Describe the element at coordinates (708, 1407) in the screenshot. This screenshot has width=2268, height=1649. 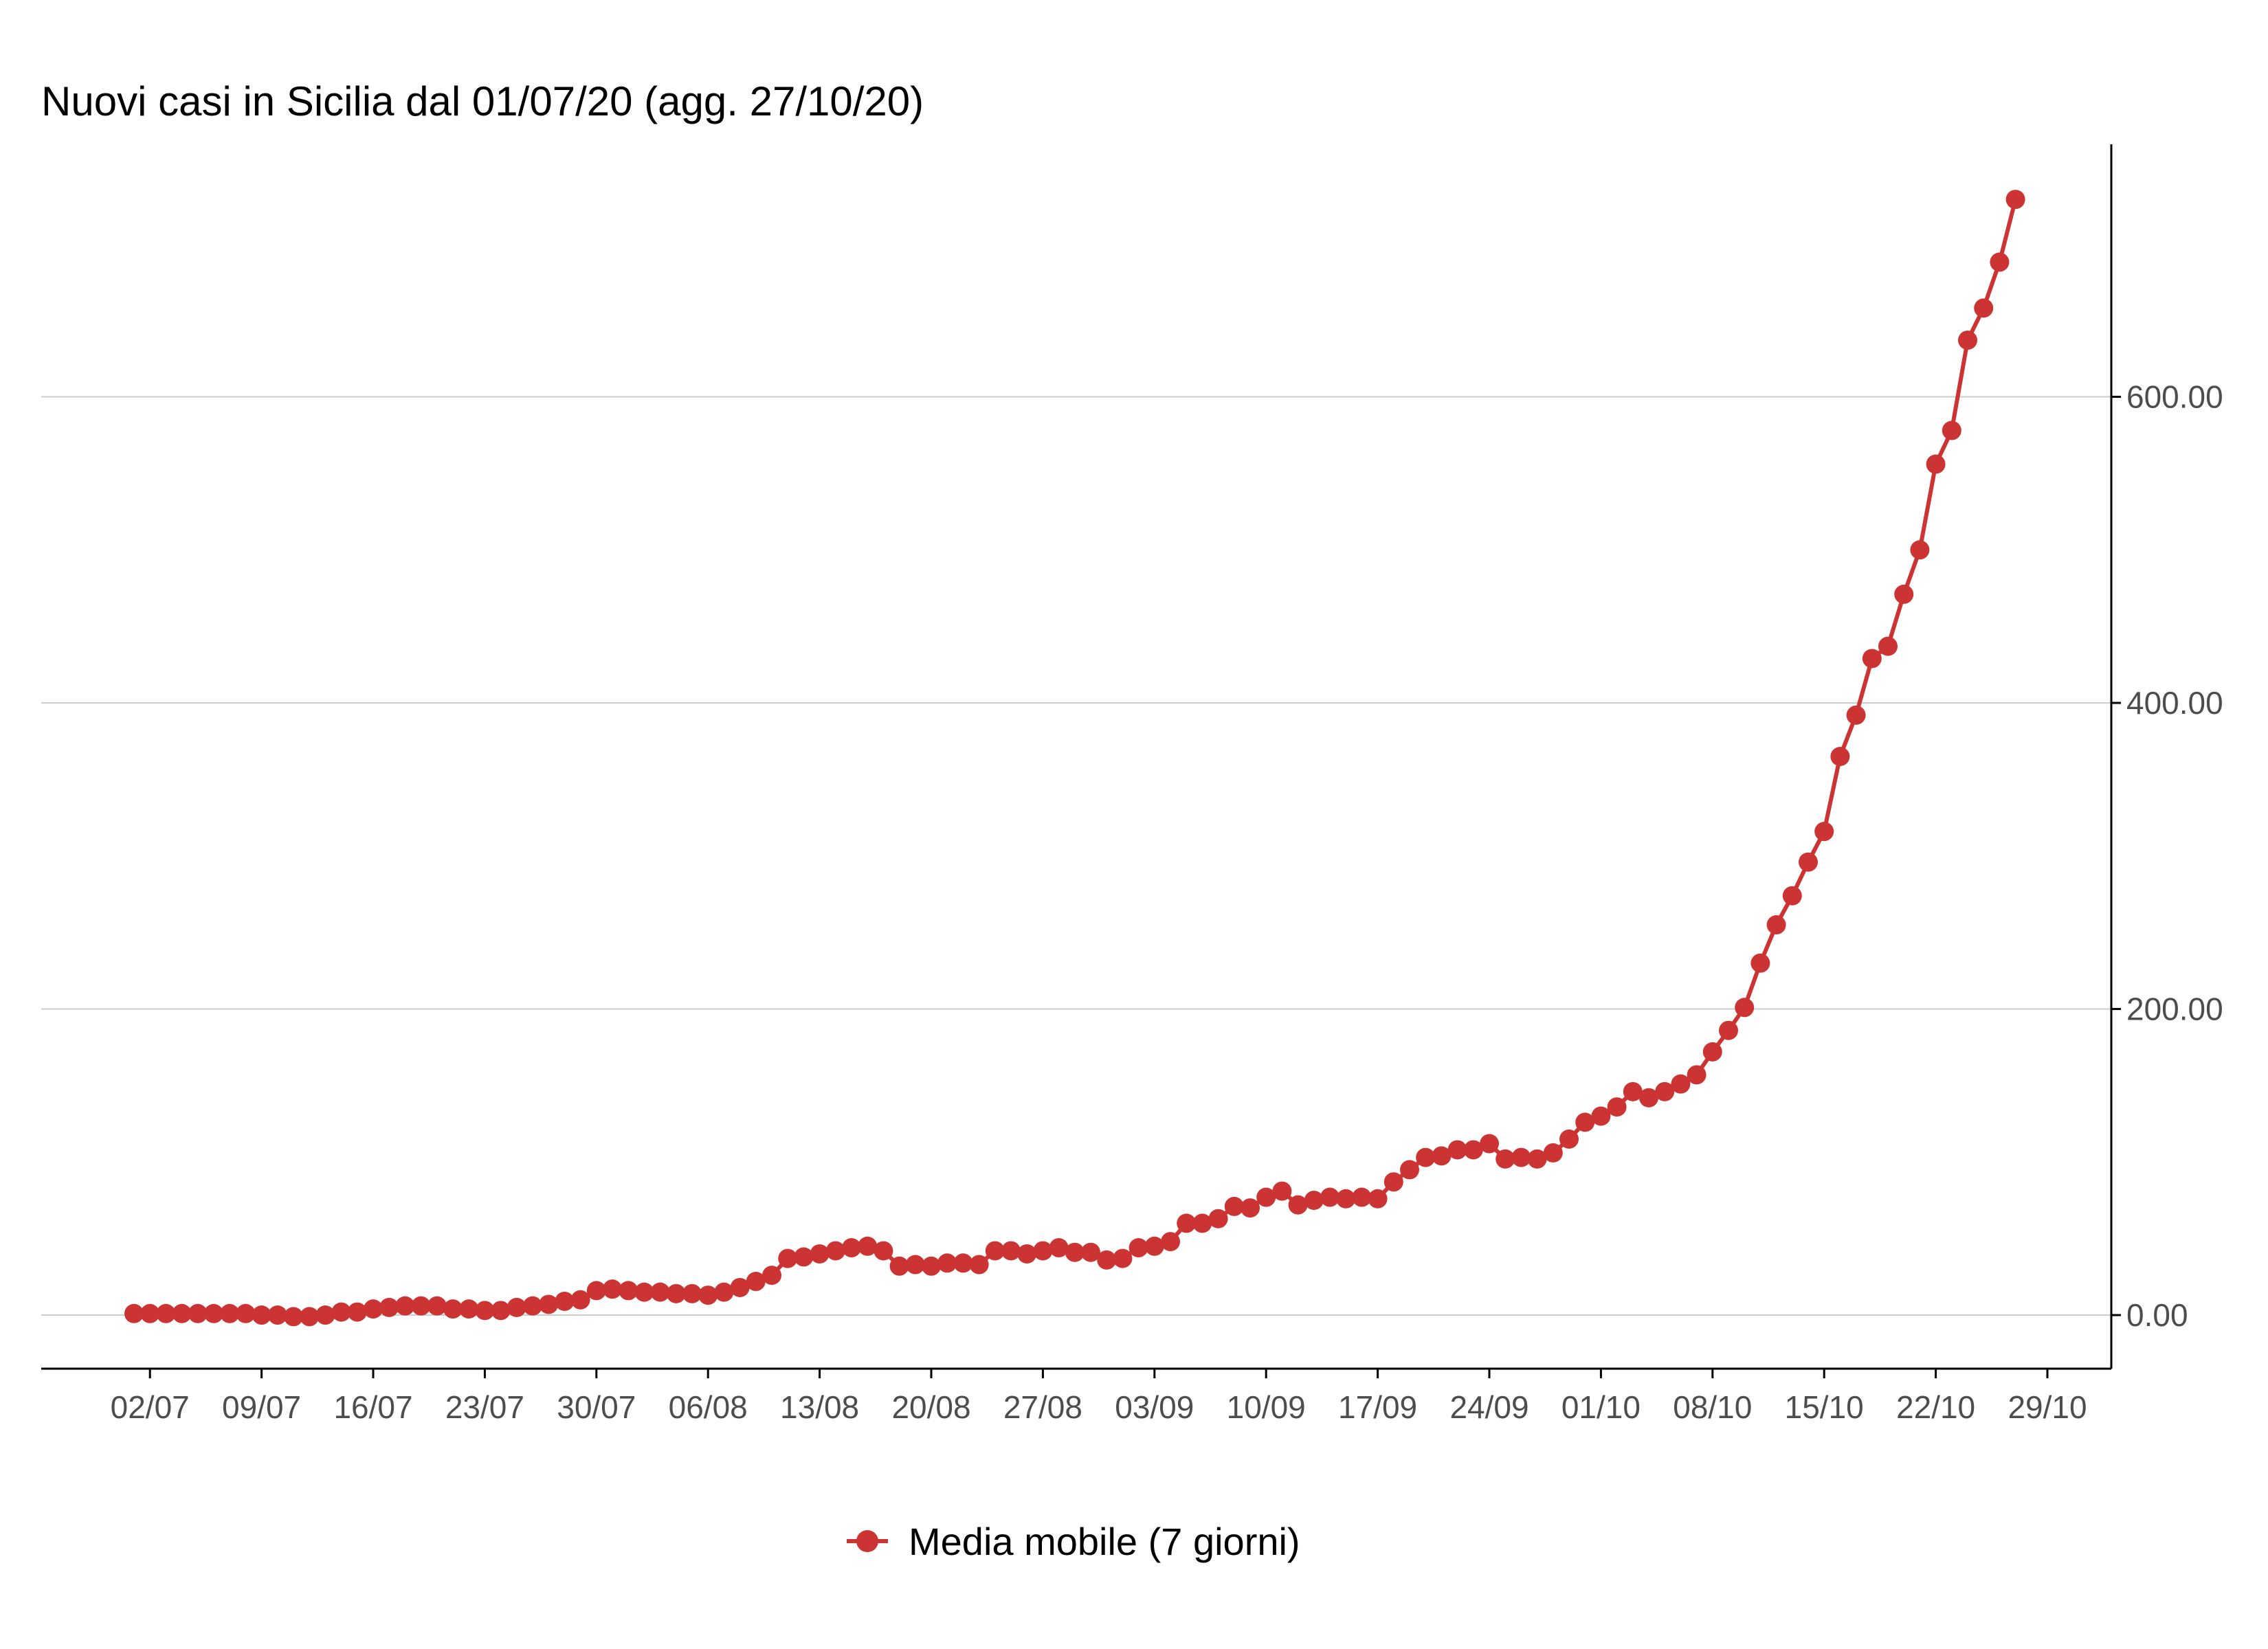
I see `x-tick-label-5: 06/08` at that location.